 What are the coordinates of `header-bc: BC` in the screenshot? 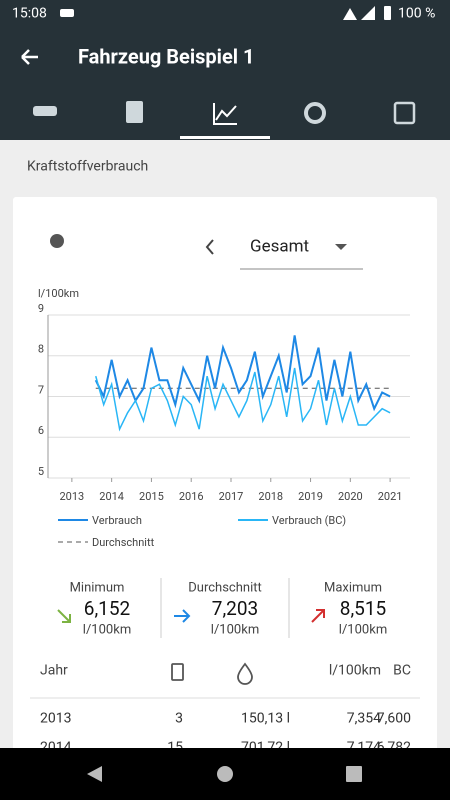 It's located at (402, 671).